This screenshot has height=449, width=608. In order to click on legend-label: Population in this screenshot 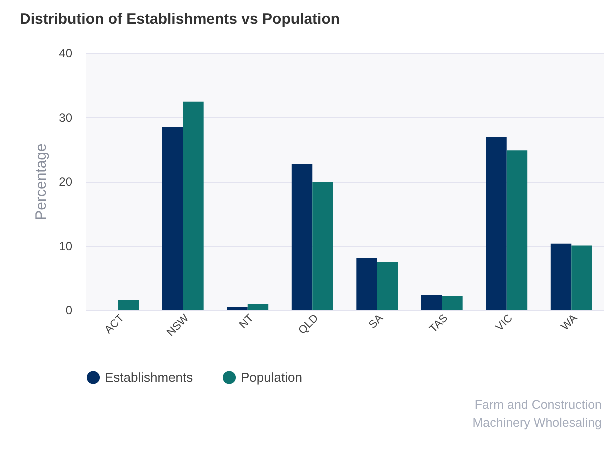, I will do `click(271, 377)`.